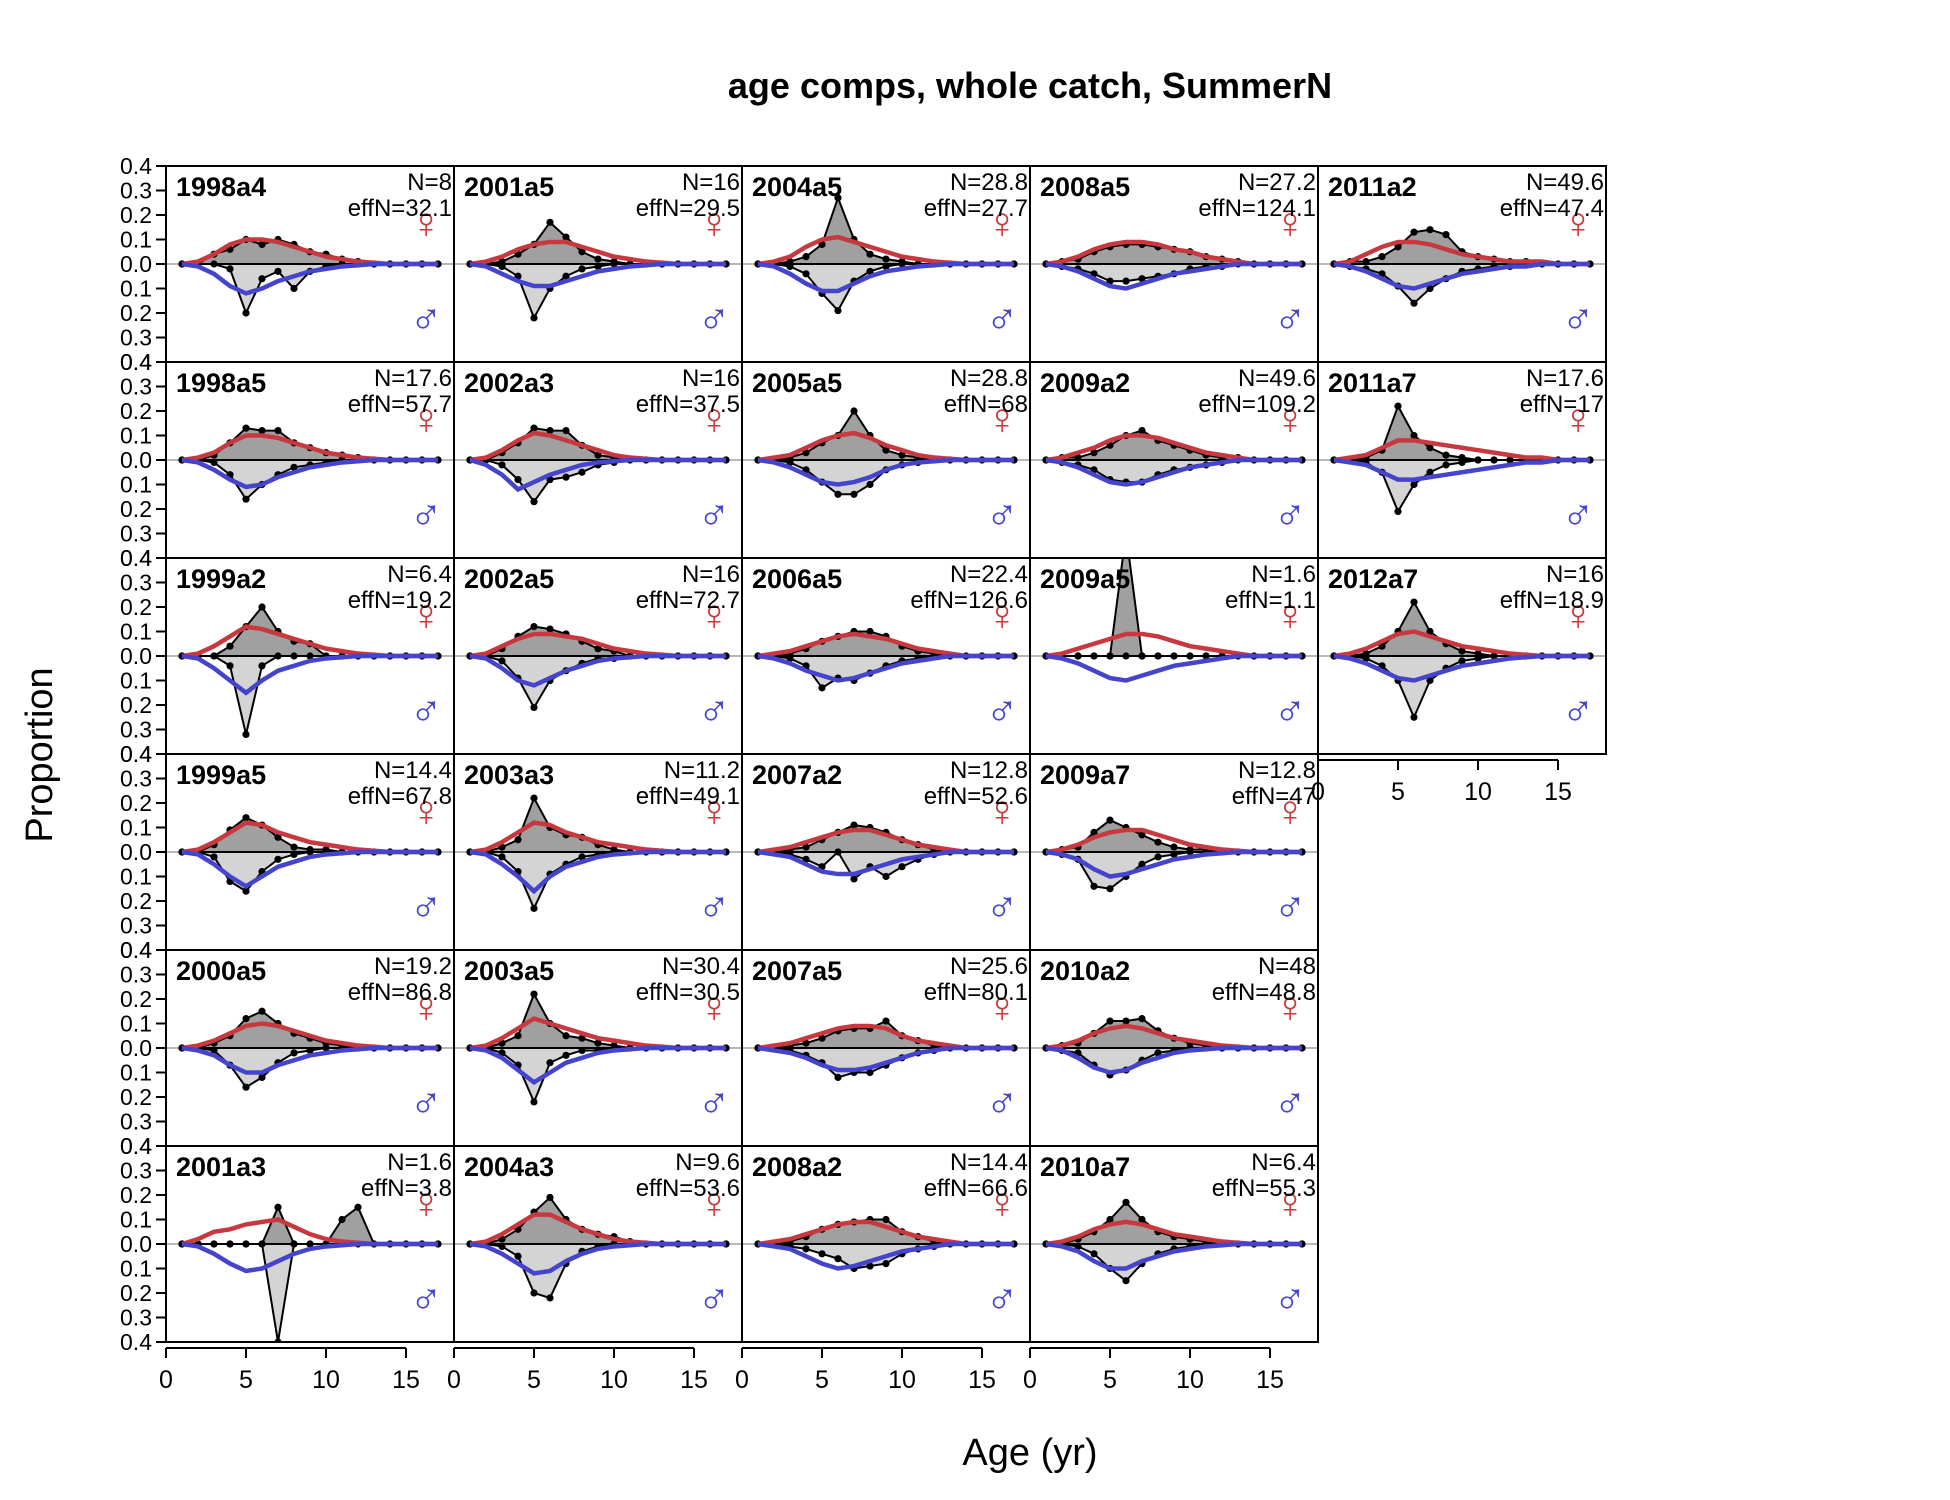 The height and width of the screenshot is (1500, 1950). I want to click on panel-label: 2009a5, so click(1085, 579).